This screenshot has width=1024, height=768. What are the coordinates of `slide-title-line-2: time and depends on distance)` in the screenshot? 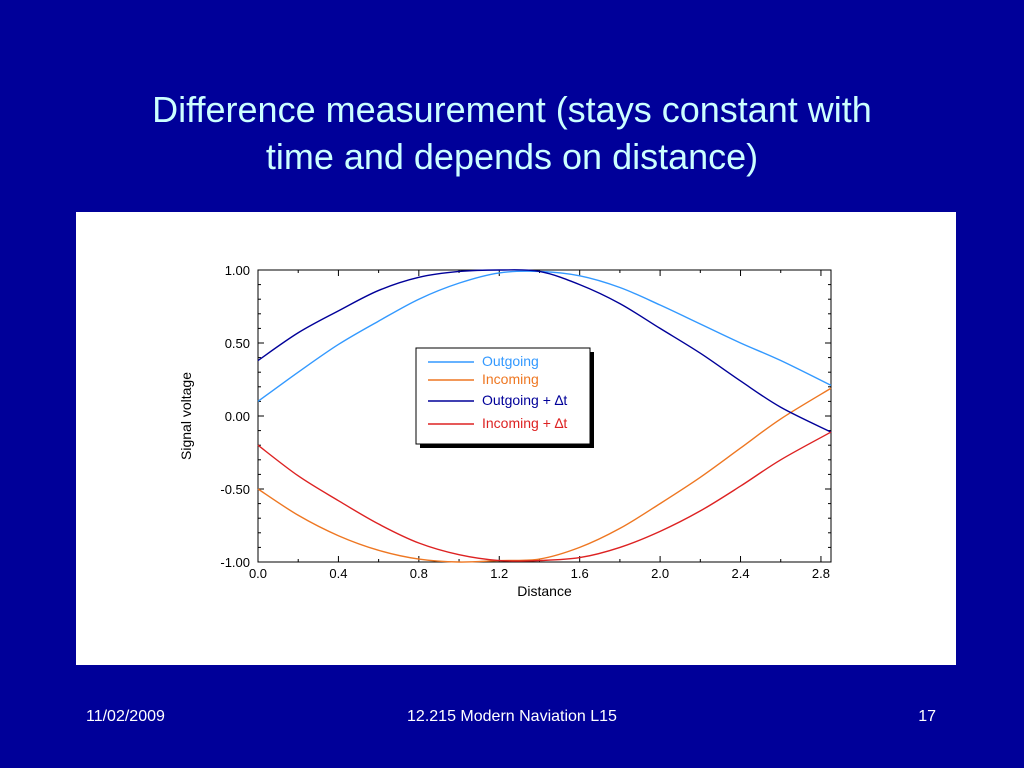 It's located at (512, 156).